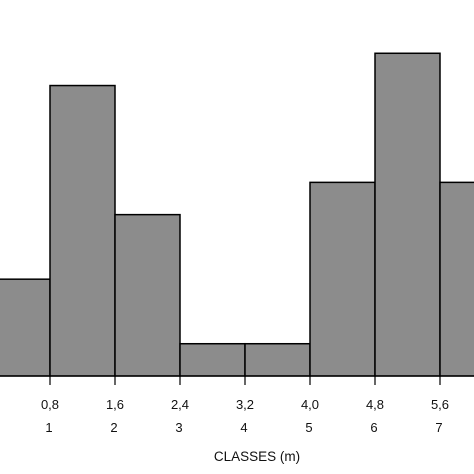  What do you see at coordinates (440, 404) in the screenshot?
I see `boundary-tick-label: 5,6` at bounding box center [440, 404].